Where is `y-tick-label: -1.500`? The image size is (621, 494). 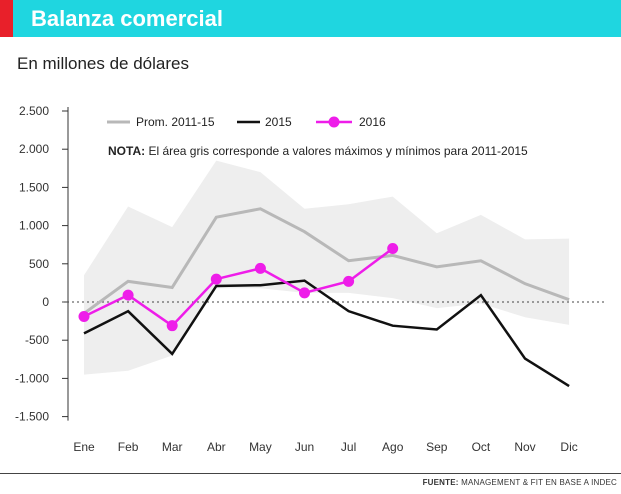 y-tick-label: -1.500 is located at coordinates (32, 417).